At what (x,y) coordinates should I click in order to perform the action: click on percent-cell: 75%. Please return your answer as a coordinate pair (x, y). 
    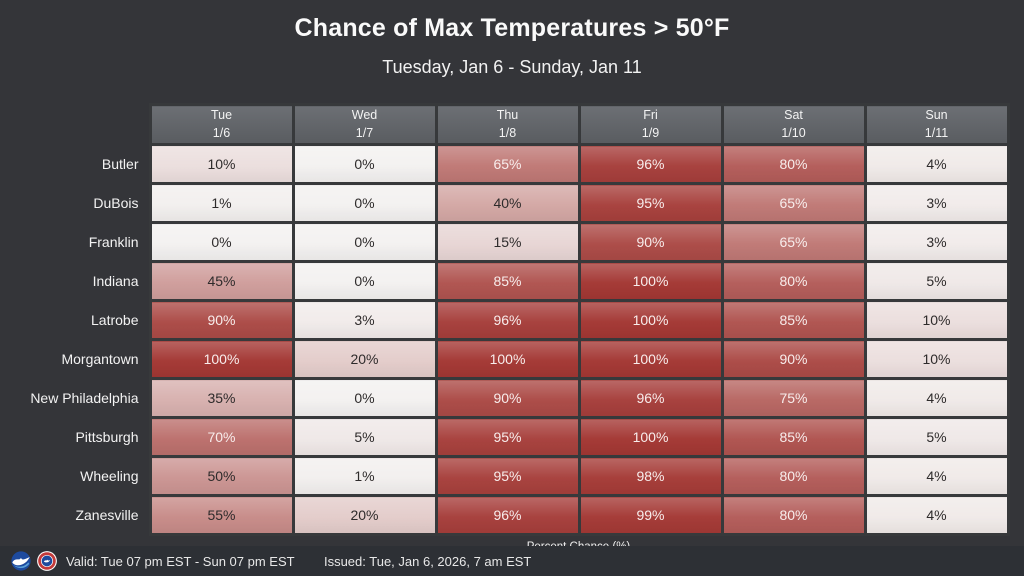
    Looking at the image, I should click on (793, 398).